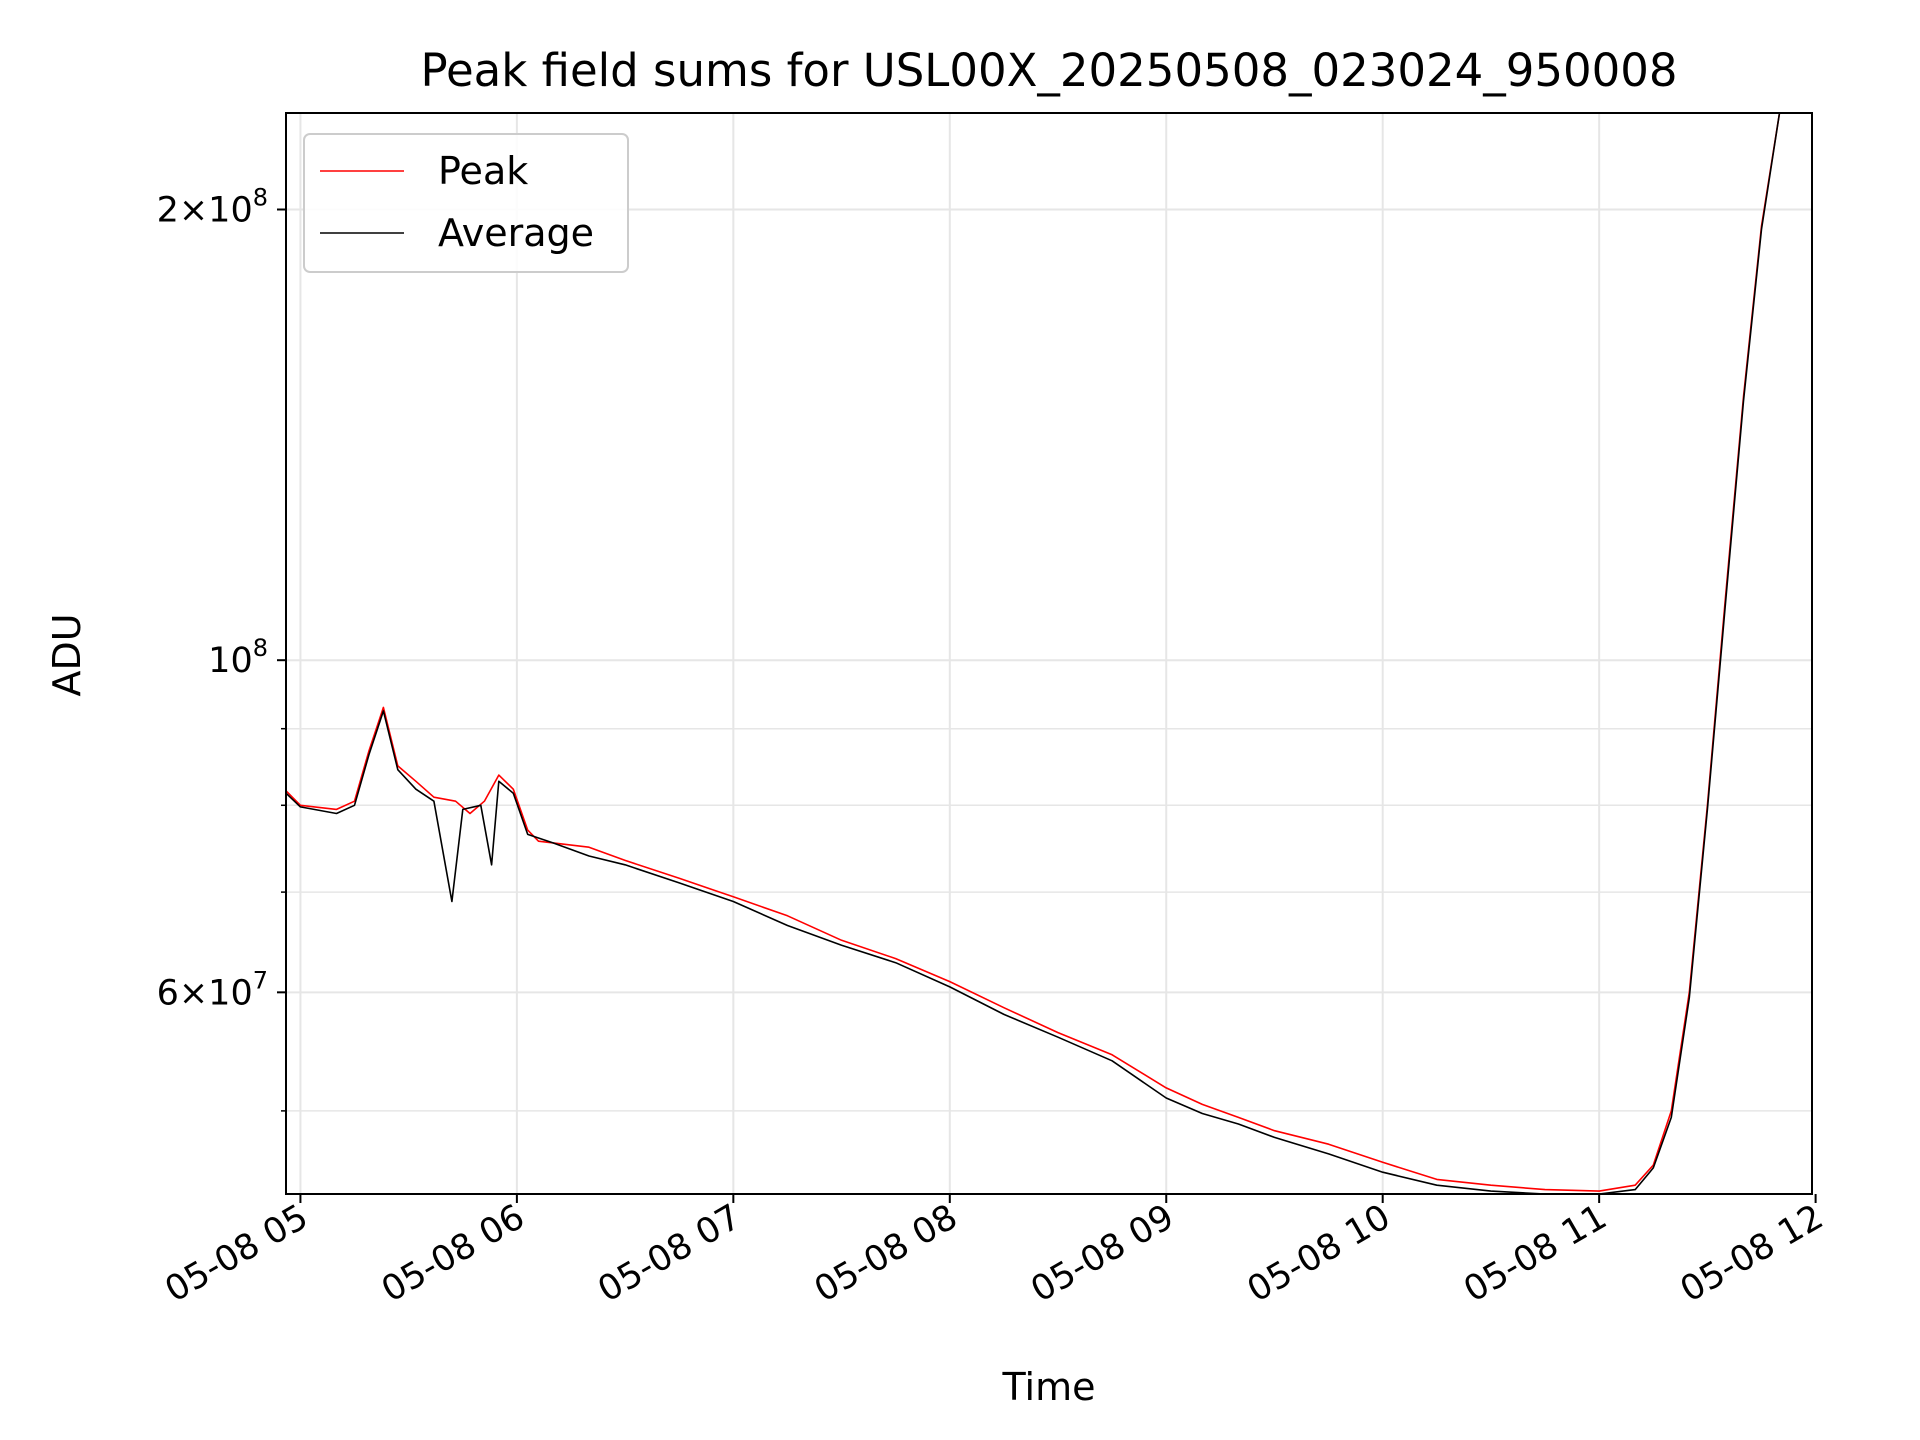 The height and width of the screenshot is (1440, 1920). I want to click on legend: Peak Average, so click(466, 203).